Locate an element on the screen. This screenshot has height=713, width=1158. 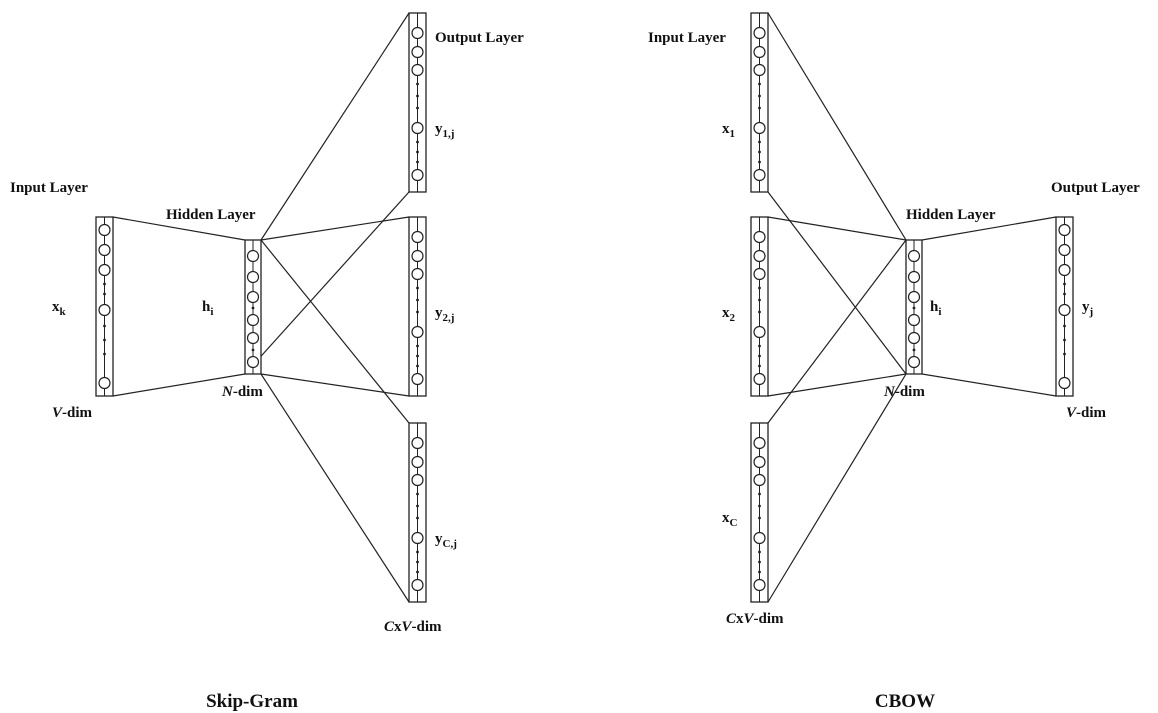
sg-conn-hidden-out2-top is located at coordinates (335, 228).